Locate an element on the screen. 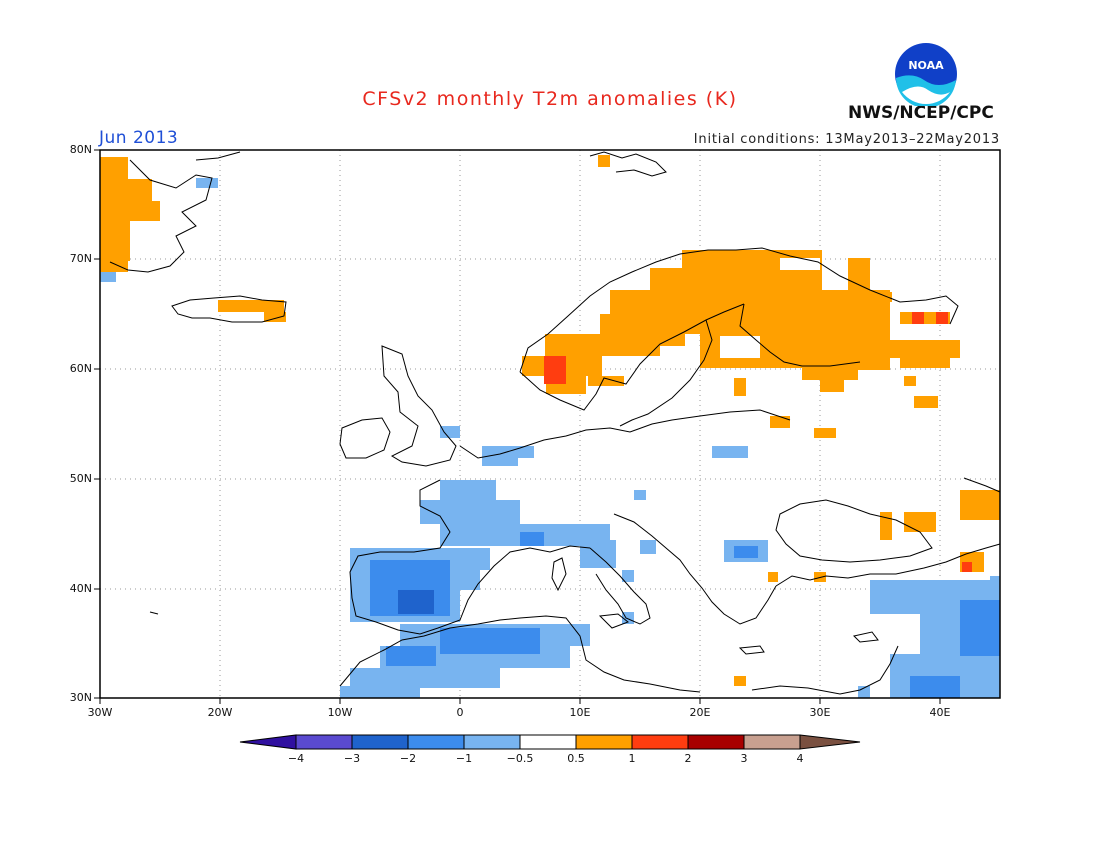  colorbar-label: 2 is located at coordinates (688, 758).